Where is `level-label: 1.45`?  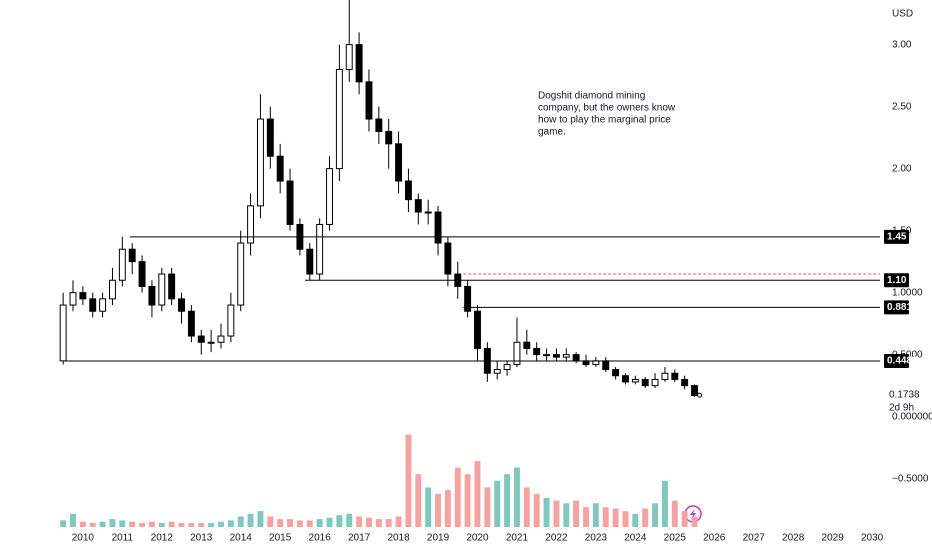
level-label: 1.45 is located at coordinates (897, 236).